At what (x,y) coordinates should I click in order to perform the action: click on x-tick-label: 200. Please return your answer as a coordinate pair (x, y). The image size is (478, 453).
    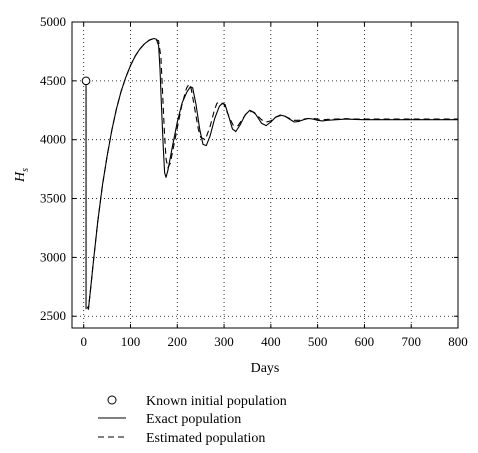
    Looking at the image, I should click on (178, 341).